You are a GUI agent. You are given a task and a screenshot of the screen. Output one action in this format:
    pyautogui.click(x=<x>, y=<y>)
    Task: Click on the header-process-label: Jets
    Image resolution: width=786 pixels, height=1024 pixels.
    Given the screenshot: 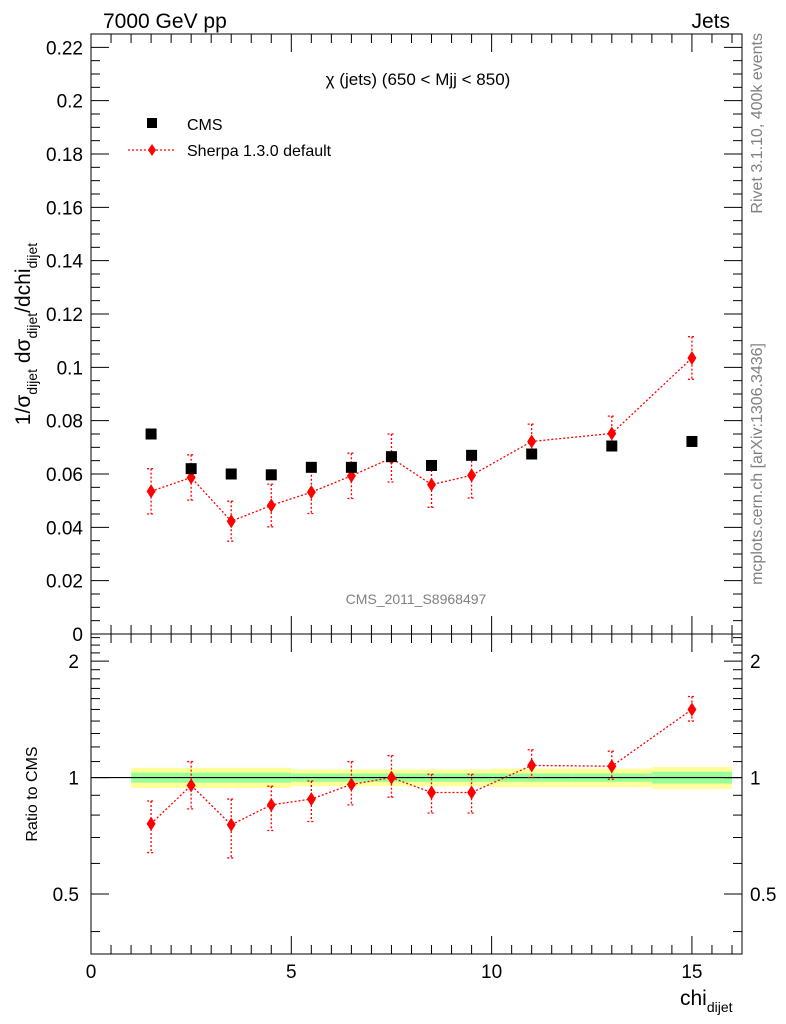 What is the action you would take?
    pyautogui.click(x=710, y=21)
    